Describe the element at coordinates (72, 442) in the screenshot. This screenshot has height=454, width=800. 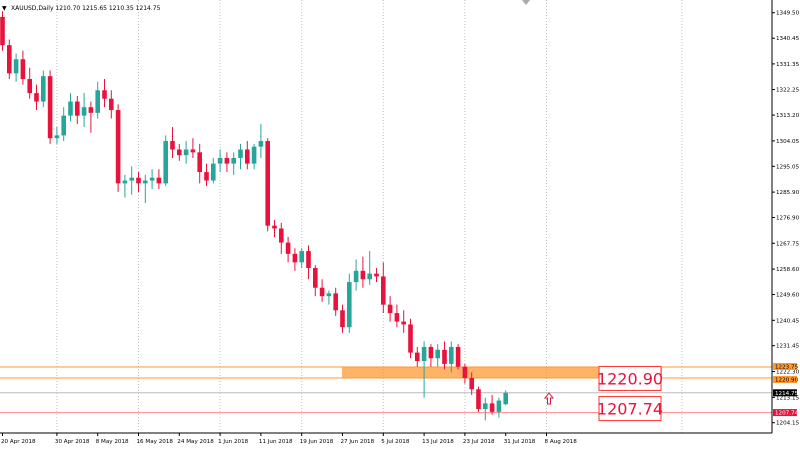
I see `time-tick-label: 30 Apr 2018` at that location.